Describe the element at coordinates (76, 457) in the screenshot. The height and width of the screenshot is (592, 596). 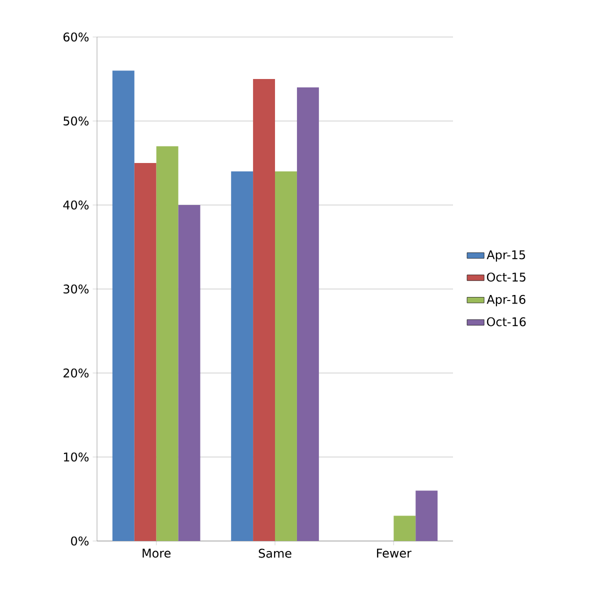
I see `y-tick-label: 10%` at that location.